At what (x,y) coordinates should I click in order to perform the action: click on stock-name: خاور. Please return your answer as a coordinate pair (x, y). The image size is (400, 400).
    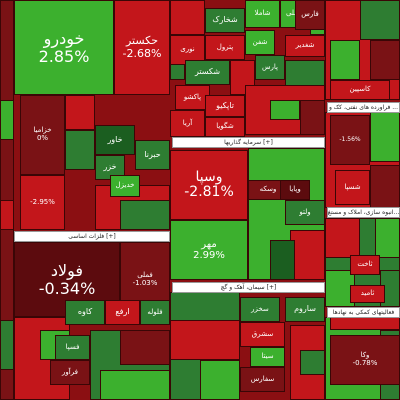
    Looking at the image, I should click on (115, 139).